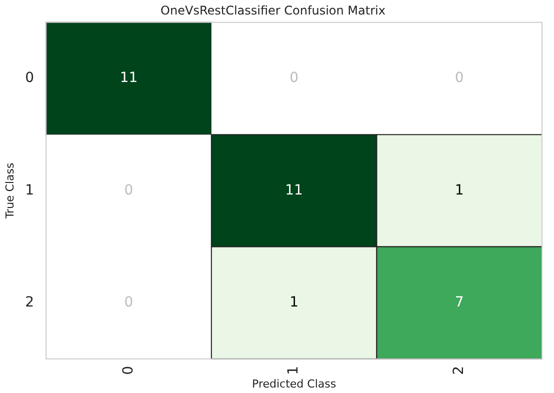  I want to click on x-axis-title: Predicted Class, so click(294, 383).